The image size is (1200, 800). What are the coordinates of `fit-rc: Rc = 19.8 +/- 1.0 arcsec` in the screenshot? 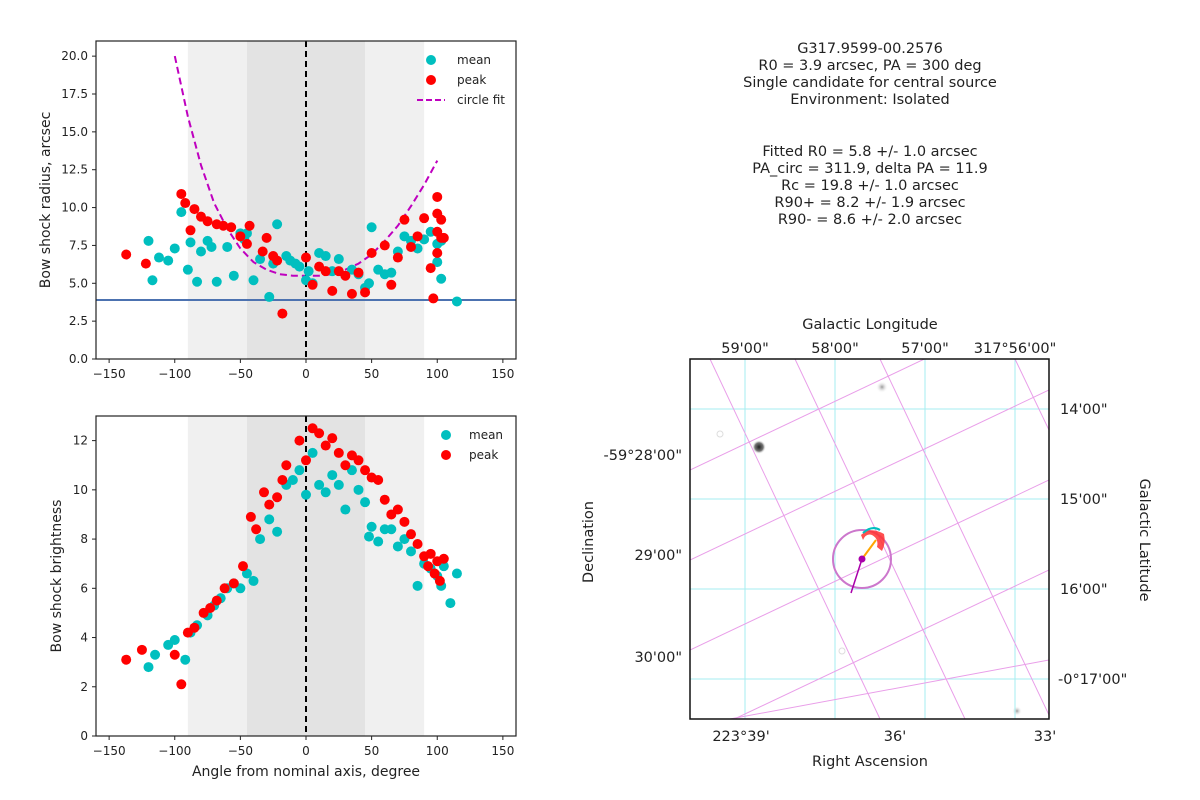 It's located at (870, 186).